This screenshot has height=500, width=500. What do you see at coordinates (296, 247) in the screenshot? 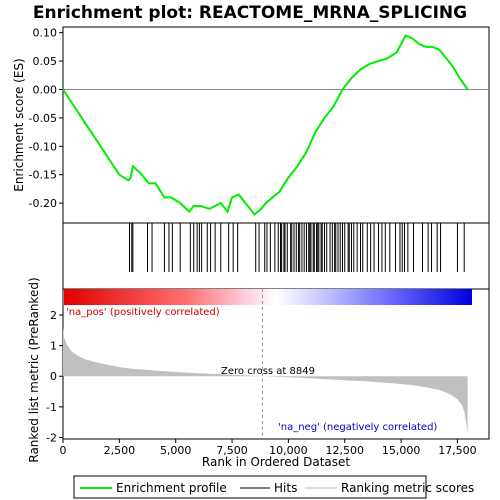
I see `hit-marks` at bounding box center [296, 247].